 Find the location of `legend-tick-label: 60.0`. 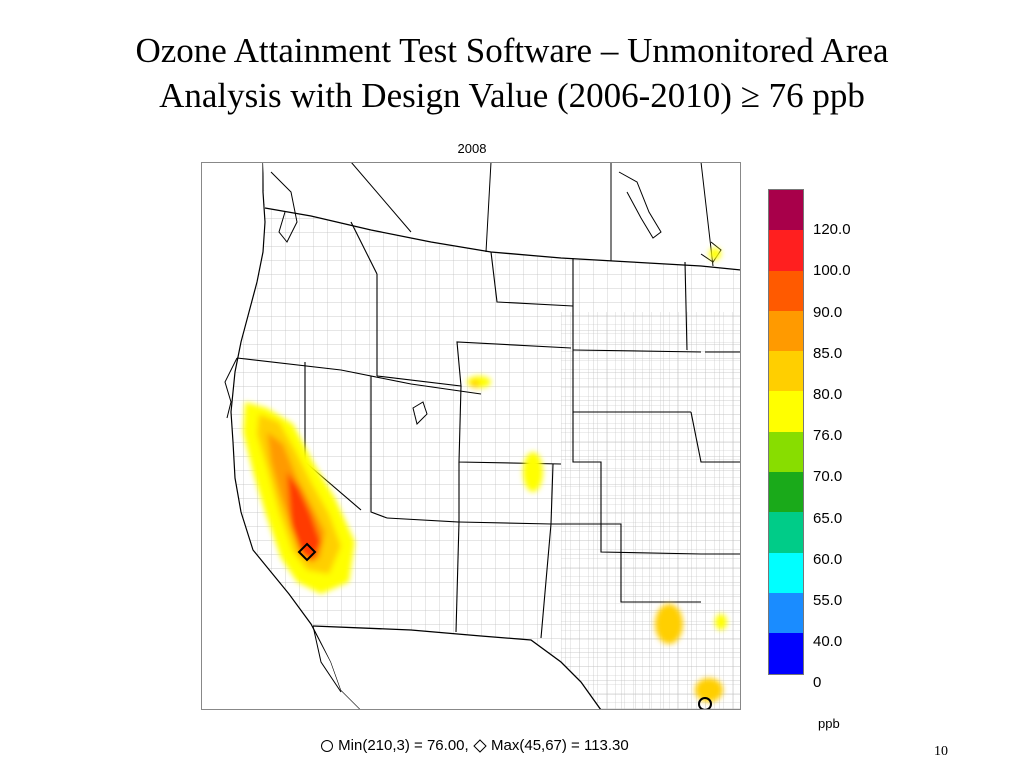

legend-tick-label: 60.0 is located at coordinates (828, 559).